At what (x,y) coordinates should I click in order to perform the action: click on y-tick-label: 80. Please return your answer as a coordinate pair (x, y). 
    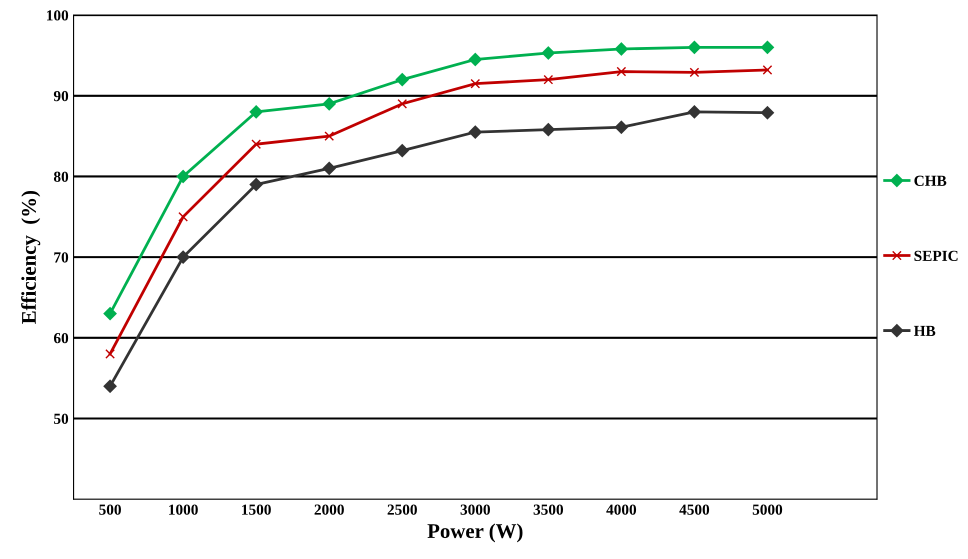
    Looking at the image, I should click on (61, 177).